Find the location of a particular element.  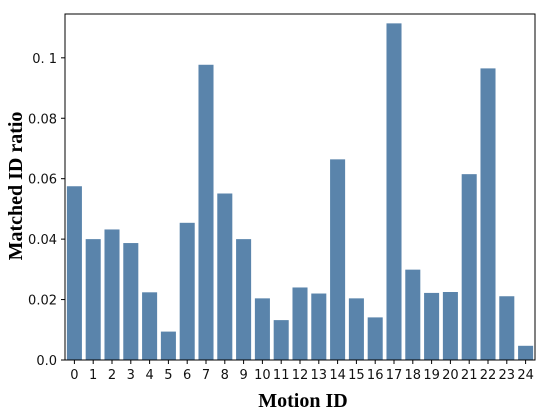

y-axis-title: Matched ID ratio is located at coordinates (16, 186).